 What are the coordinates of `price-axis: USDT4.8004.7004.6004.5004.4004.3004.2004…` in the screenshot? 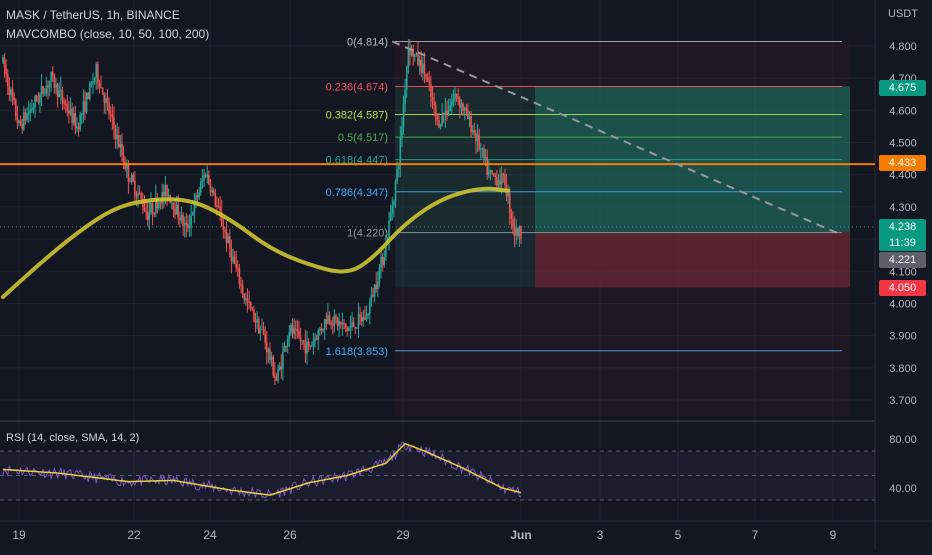 It's located at (903, 251).